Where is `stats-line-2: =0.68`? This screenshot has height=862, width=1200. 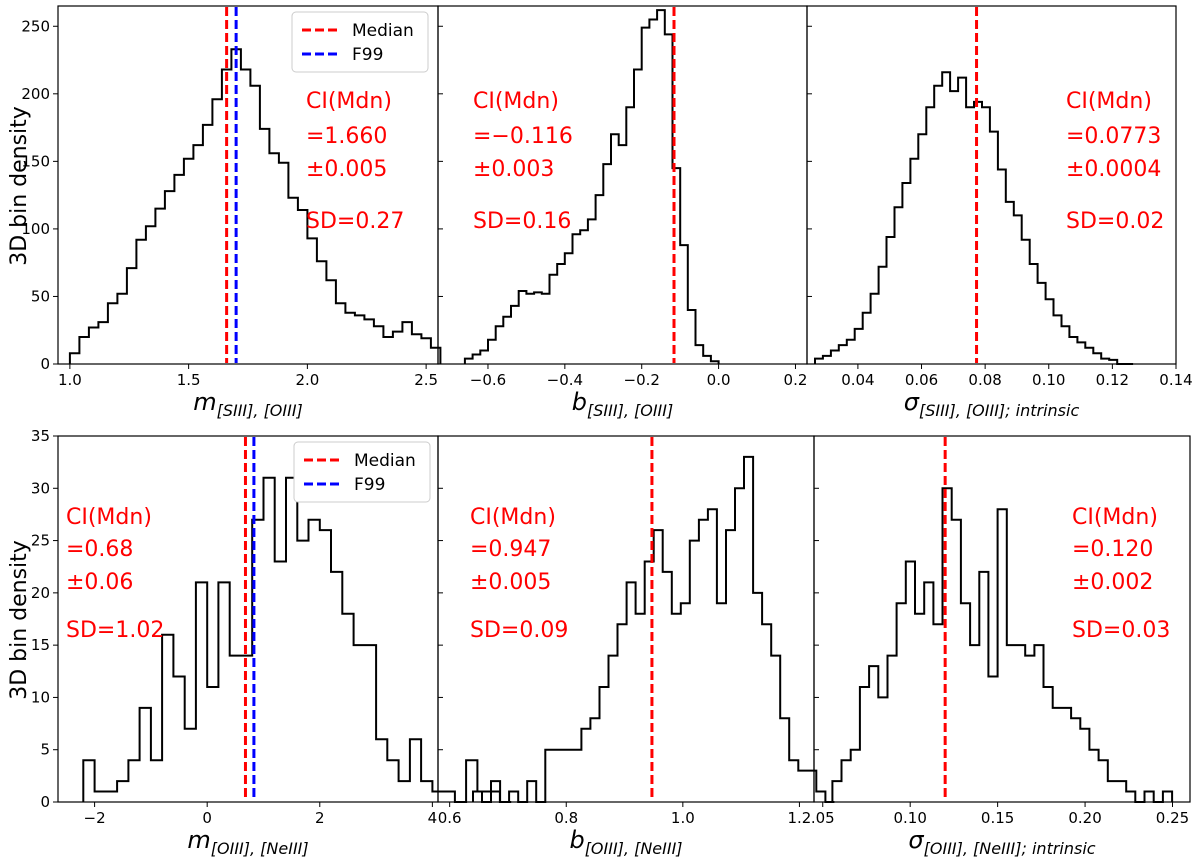
stats-line-2: =0.68 is located at coordinates (99, 549).